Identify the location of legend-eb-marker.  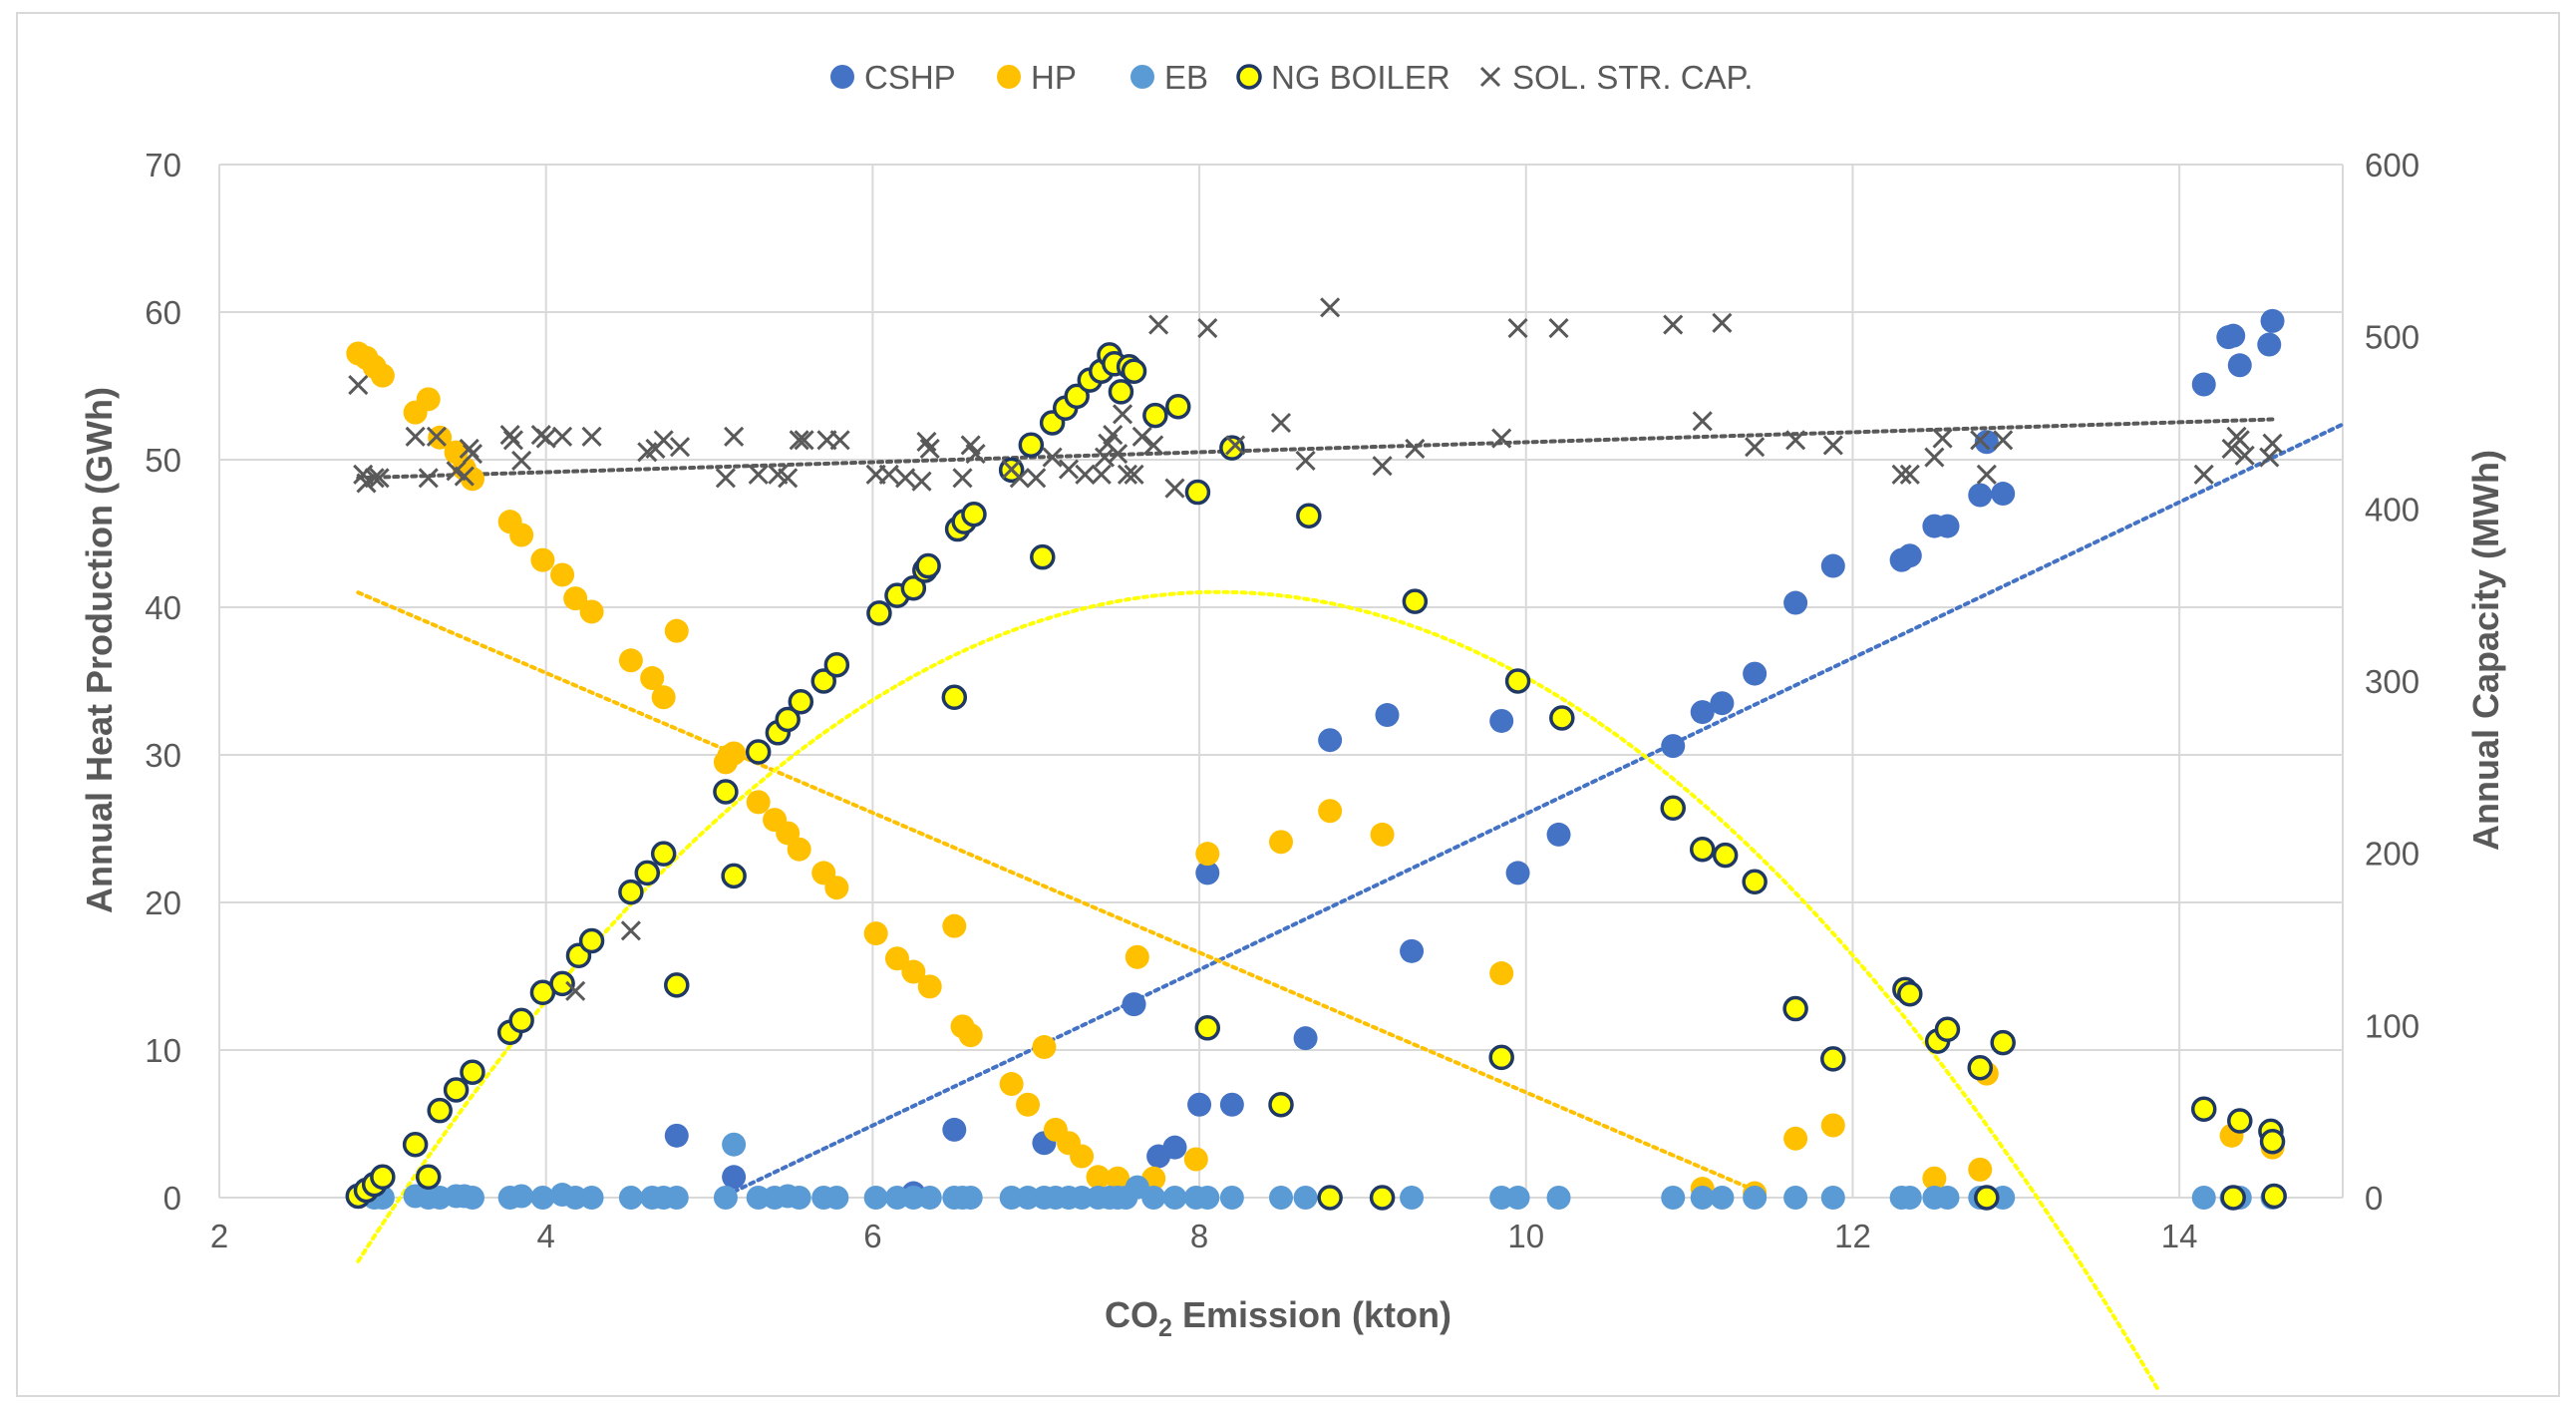
(1142, 77).